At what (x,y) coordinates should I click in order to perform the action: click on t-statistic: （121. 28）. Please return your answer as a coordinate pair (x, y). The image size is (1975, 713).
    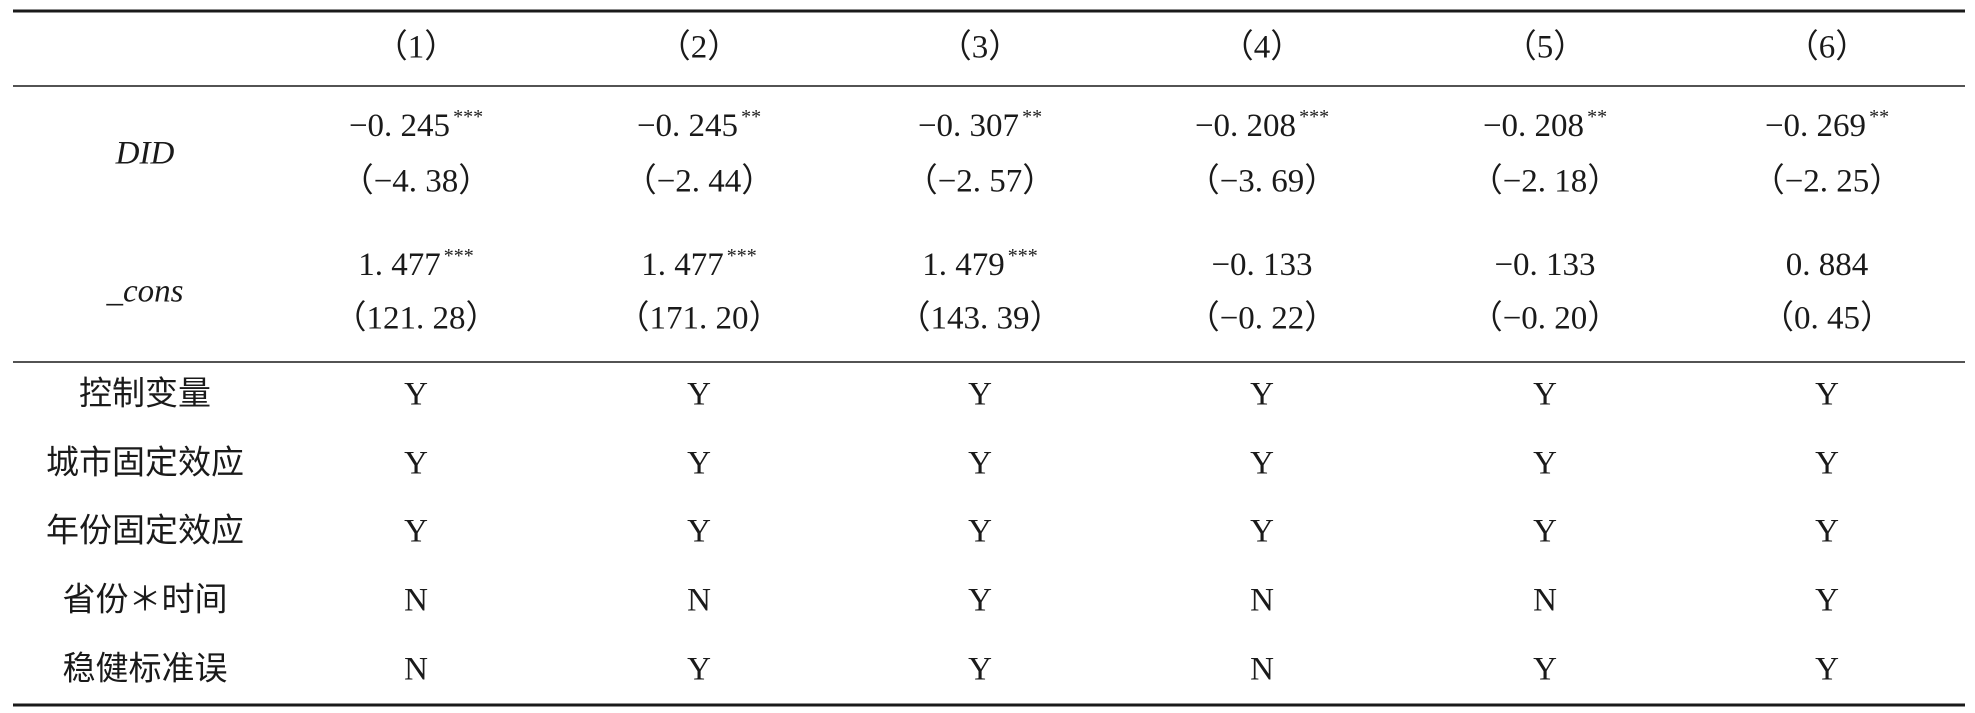
    Looking at the image, I should click on (416, 319).